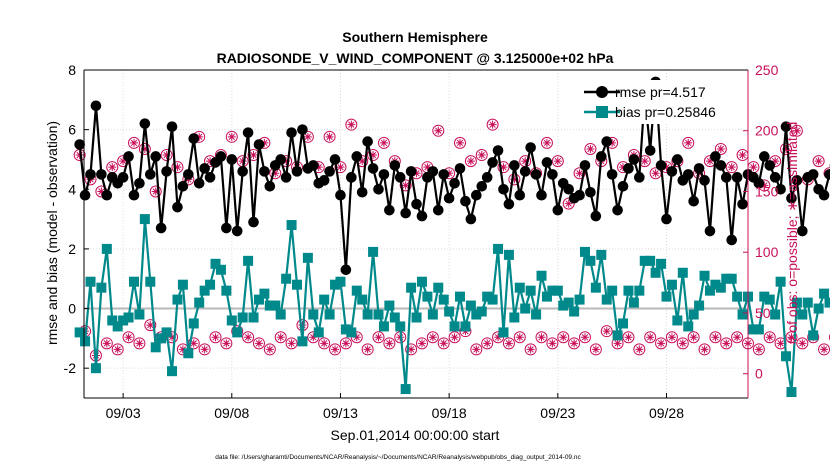 The height and width of the screenshot is (470, 830). Describe the element at coordinates (72, 309) in the screenshot. I see `y-tick-label: 0` at that location.